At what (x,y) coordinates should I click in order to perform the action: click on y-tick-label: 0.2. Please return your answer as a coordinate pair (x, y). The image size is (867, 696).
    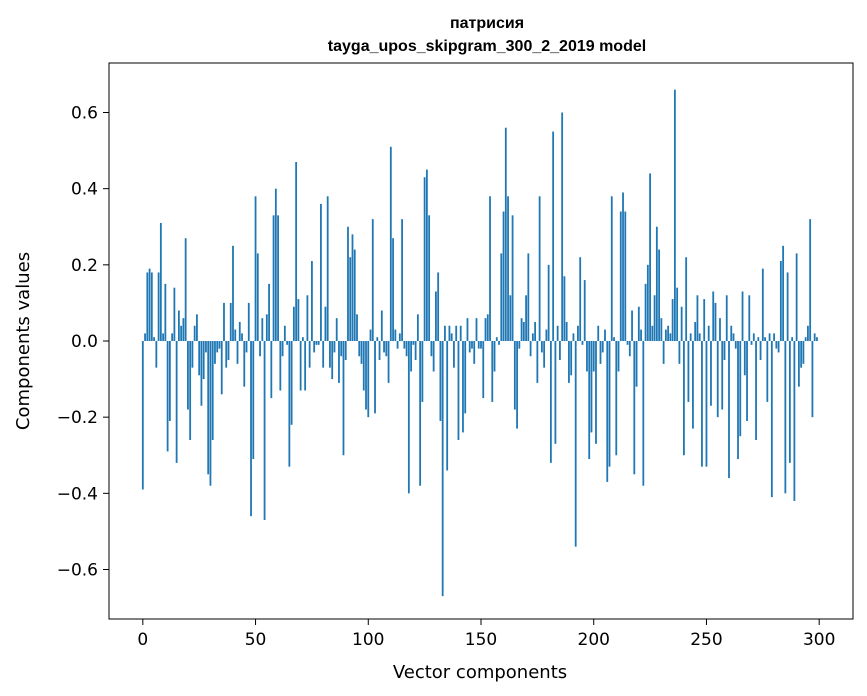
    Looking at the image, I should click on (84, 266).